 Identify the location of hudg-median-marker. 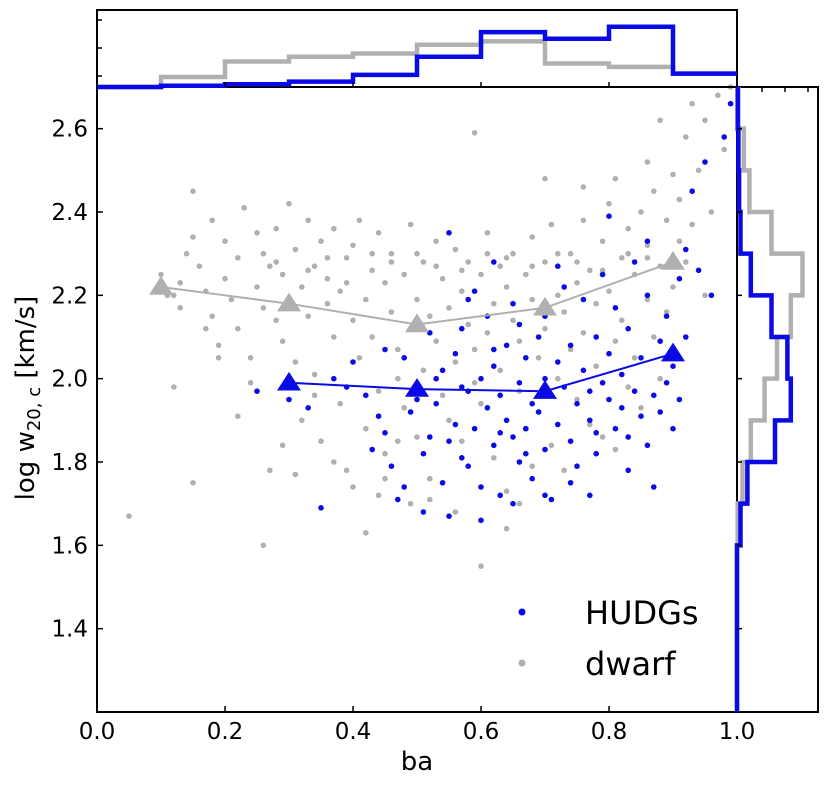
(545, 389).